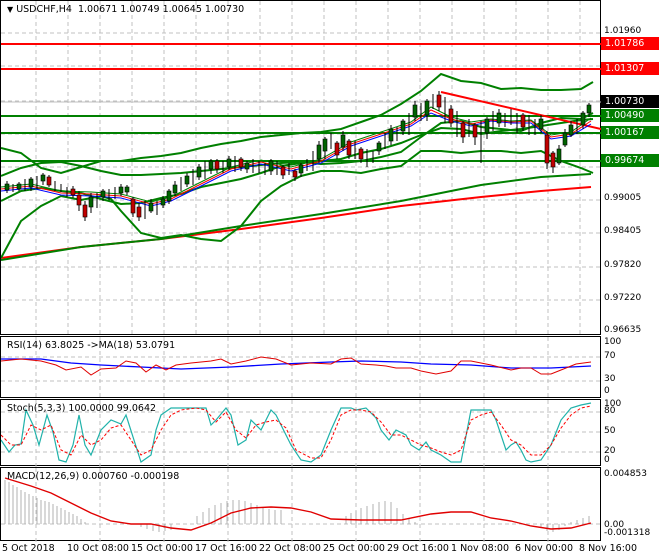 Image resolution: width=660 pixels, height=560 pixels. I want to click on rsi-chart-svg, so click(301, 368).